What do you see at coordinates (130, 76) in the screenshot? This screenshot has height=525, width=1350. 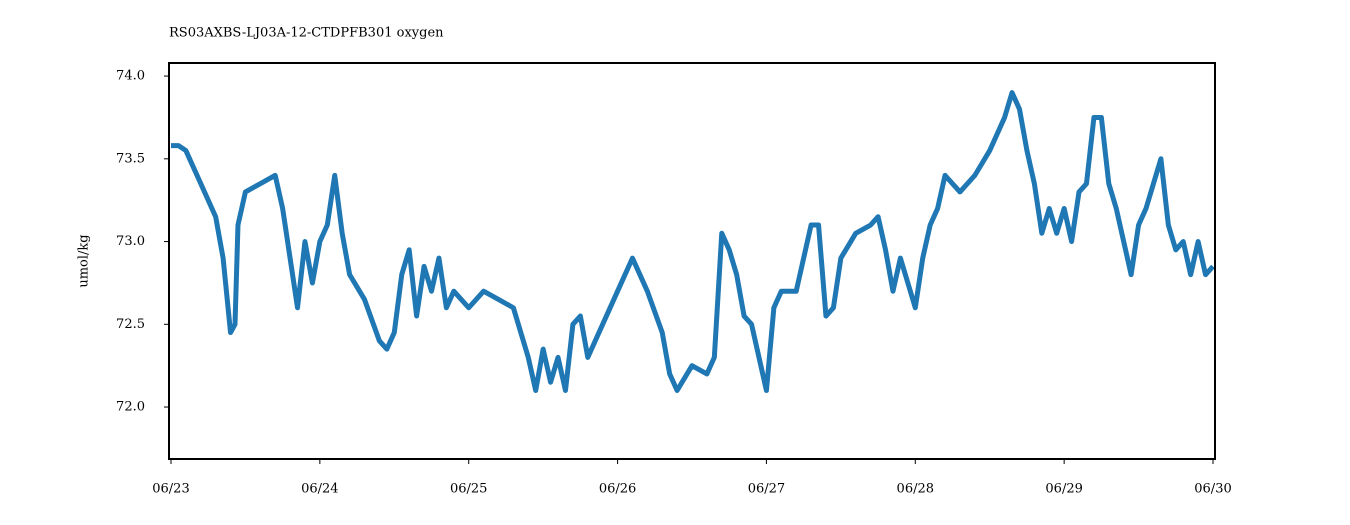 I see `y-tick-label: 74.0` at bounding box center [130, 76].